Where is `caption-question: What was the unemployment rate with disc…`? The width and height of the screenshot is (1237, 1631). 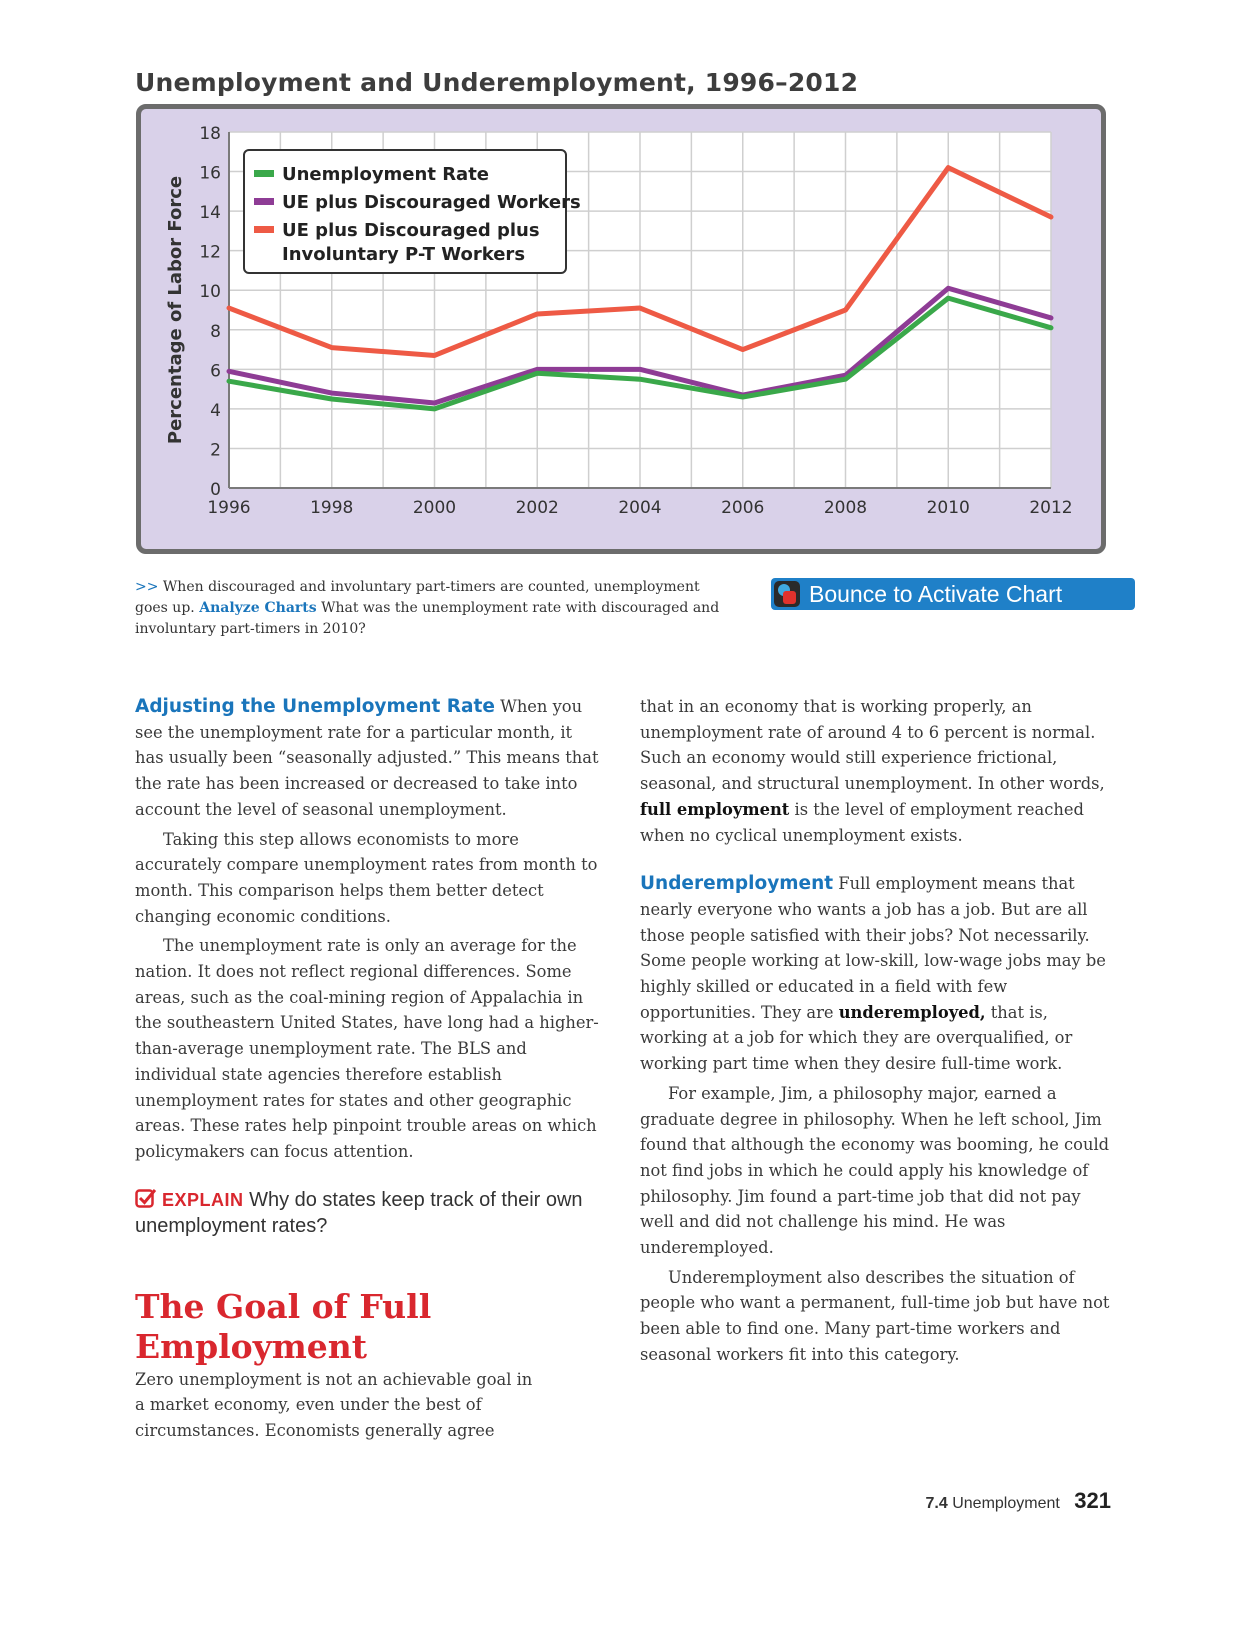
caption-question: What was the unemployment rate with disc… is located at coordinates (427, 618).